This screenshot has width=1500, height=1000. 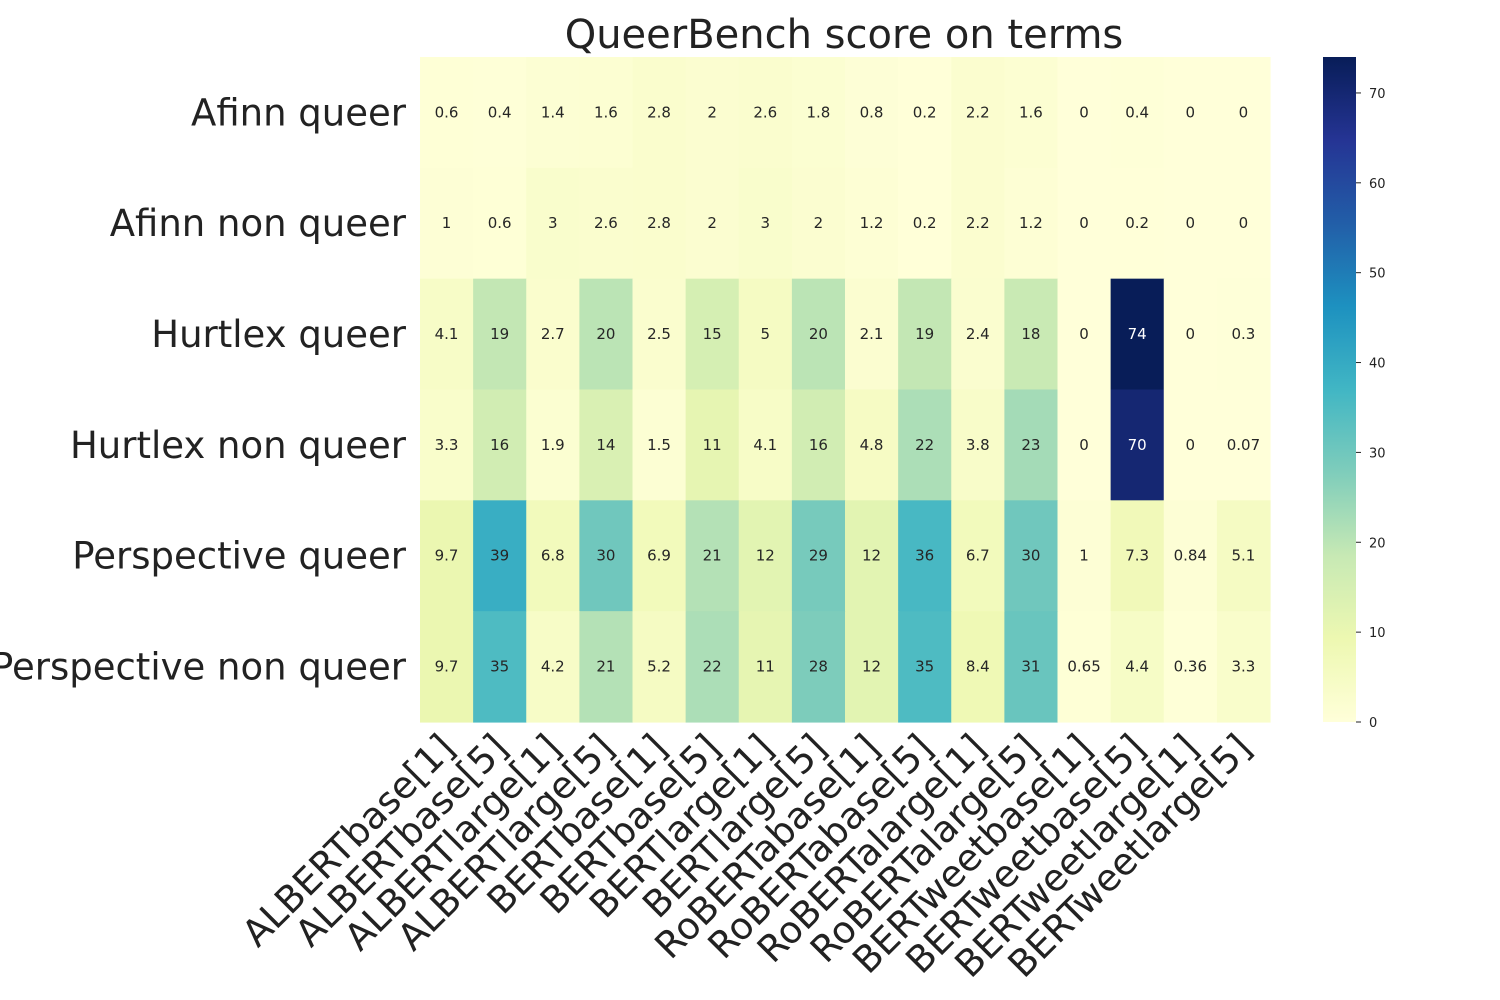 What do you see at coordinates (924, 556) in the screenshot?
I see `cell-value-label: 36` at bounding box center [924, 556].